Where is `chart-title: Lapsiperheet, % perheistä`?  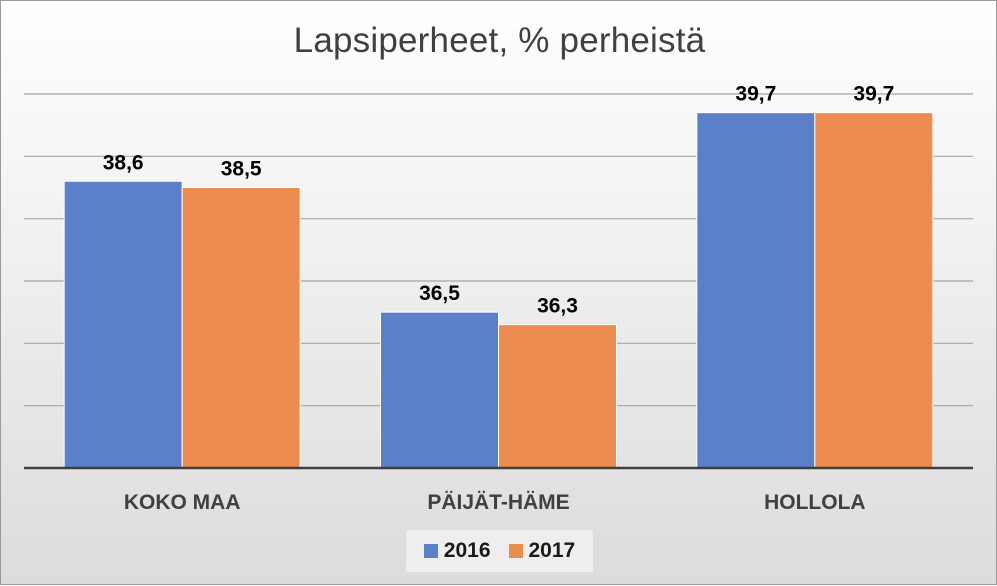
chart-title: Lapsiperheet, % perheistä is located at coordinates (499, 40).